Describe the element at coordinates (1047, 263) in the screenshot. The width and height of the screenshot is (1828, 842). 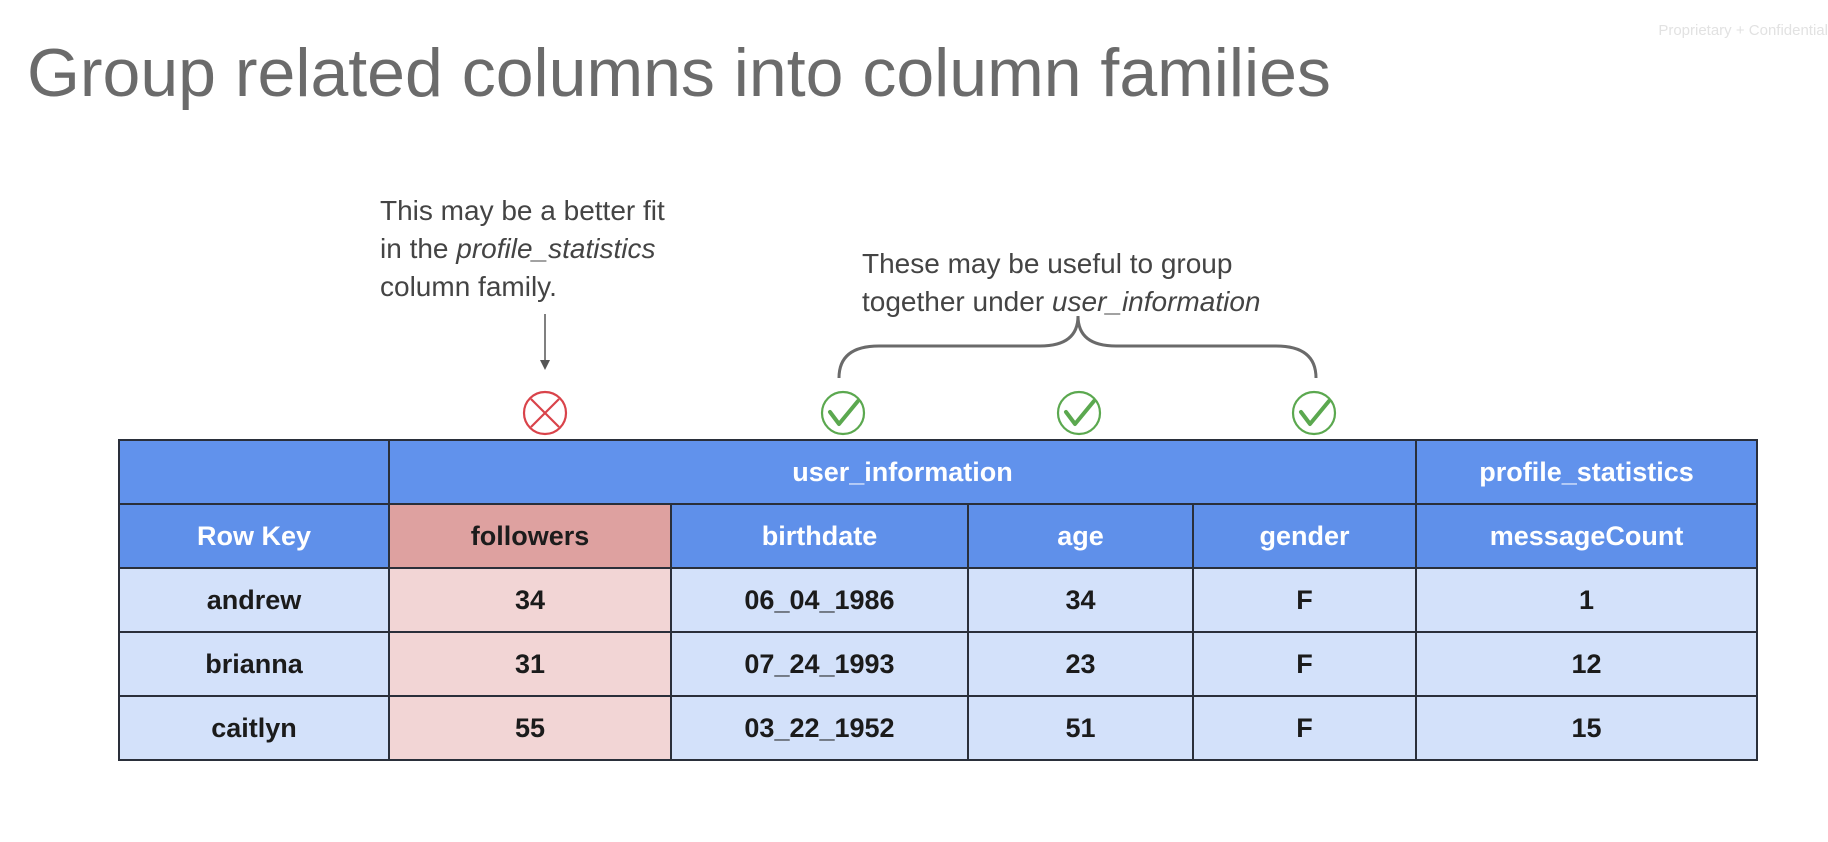
I see `note-right-line1: These may be useful to group` at that location.